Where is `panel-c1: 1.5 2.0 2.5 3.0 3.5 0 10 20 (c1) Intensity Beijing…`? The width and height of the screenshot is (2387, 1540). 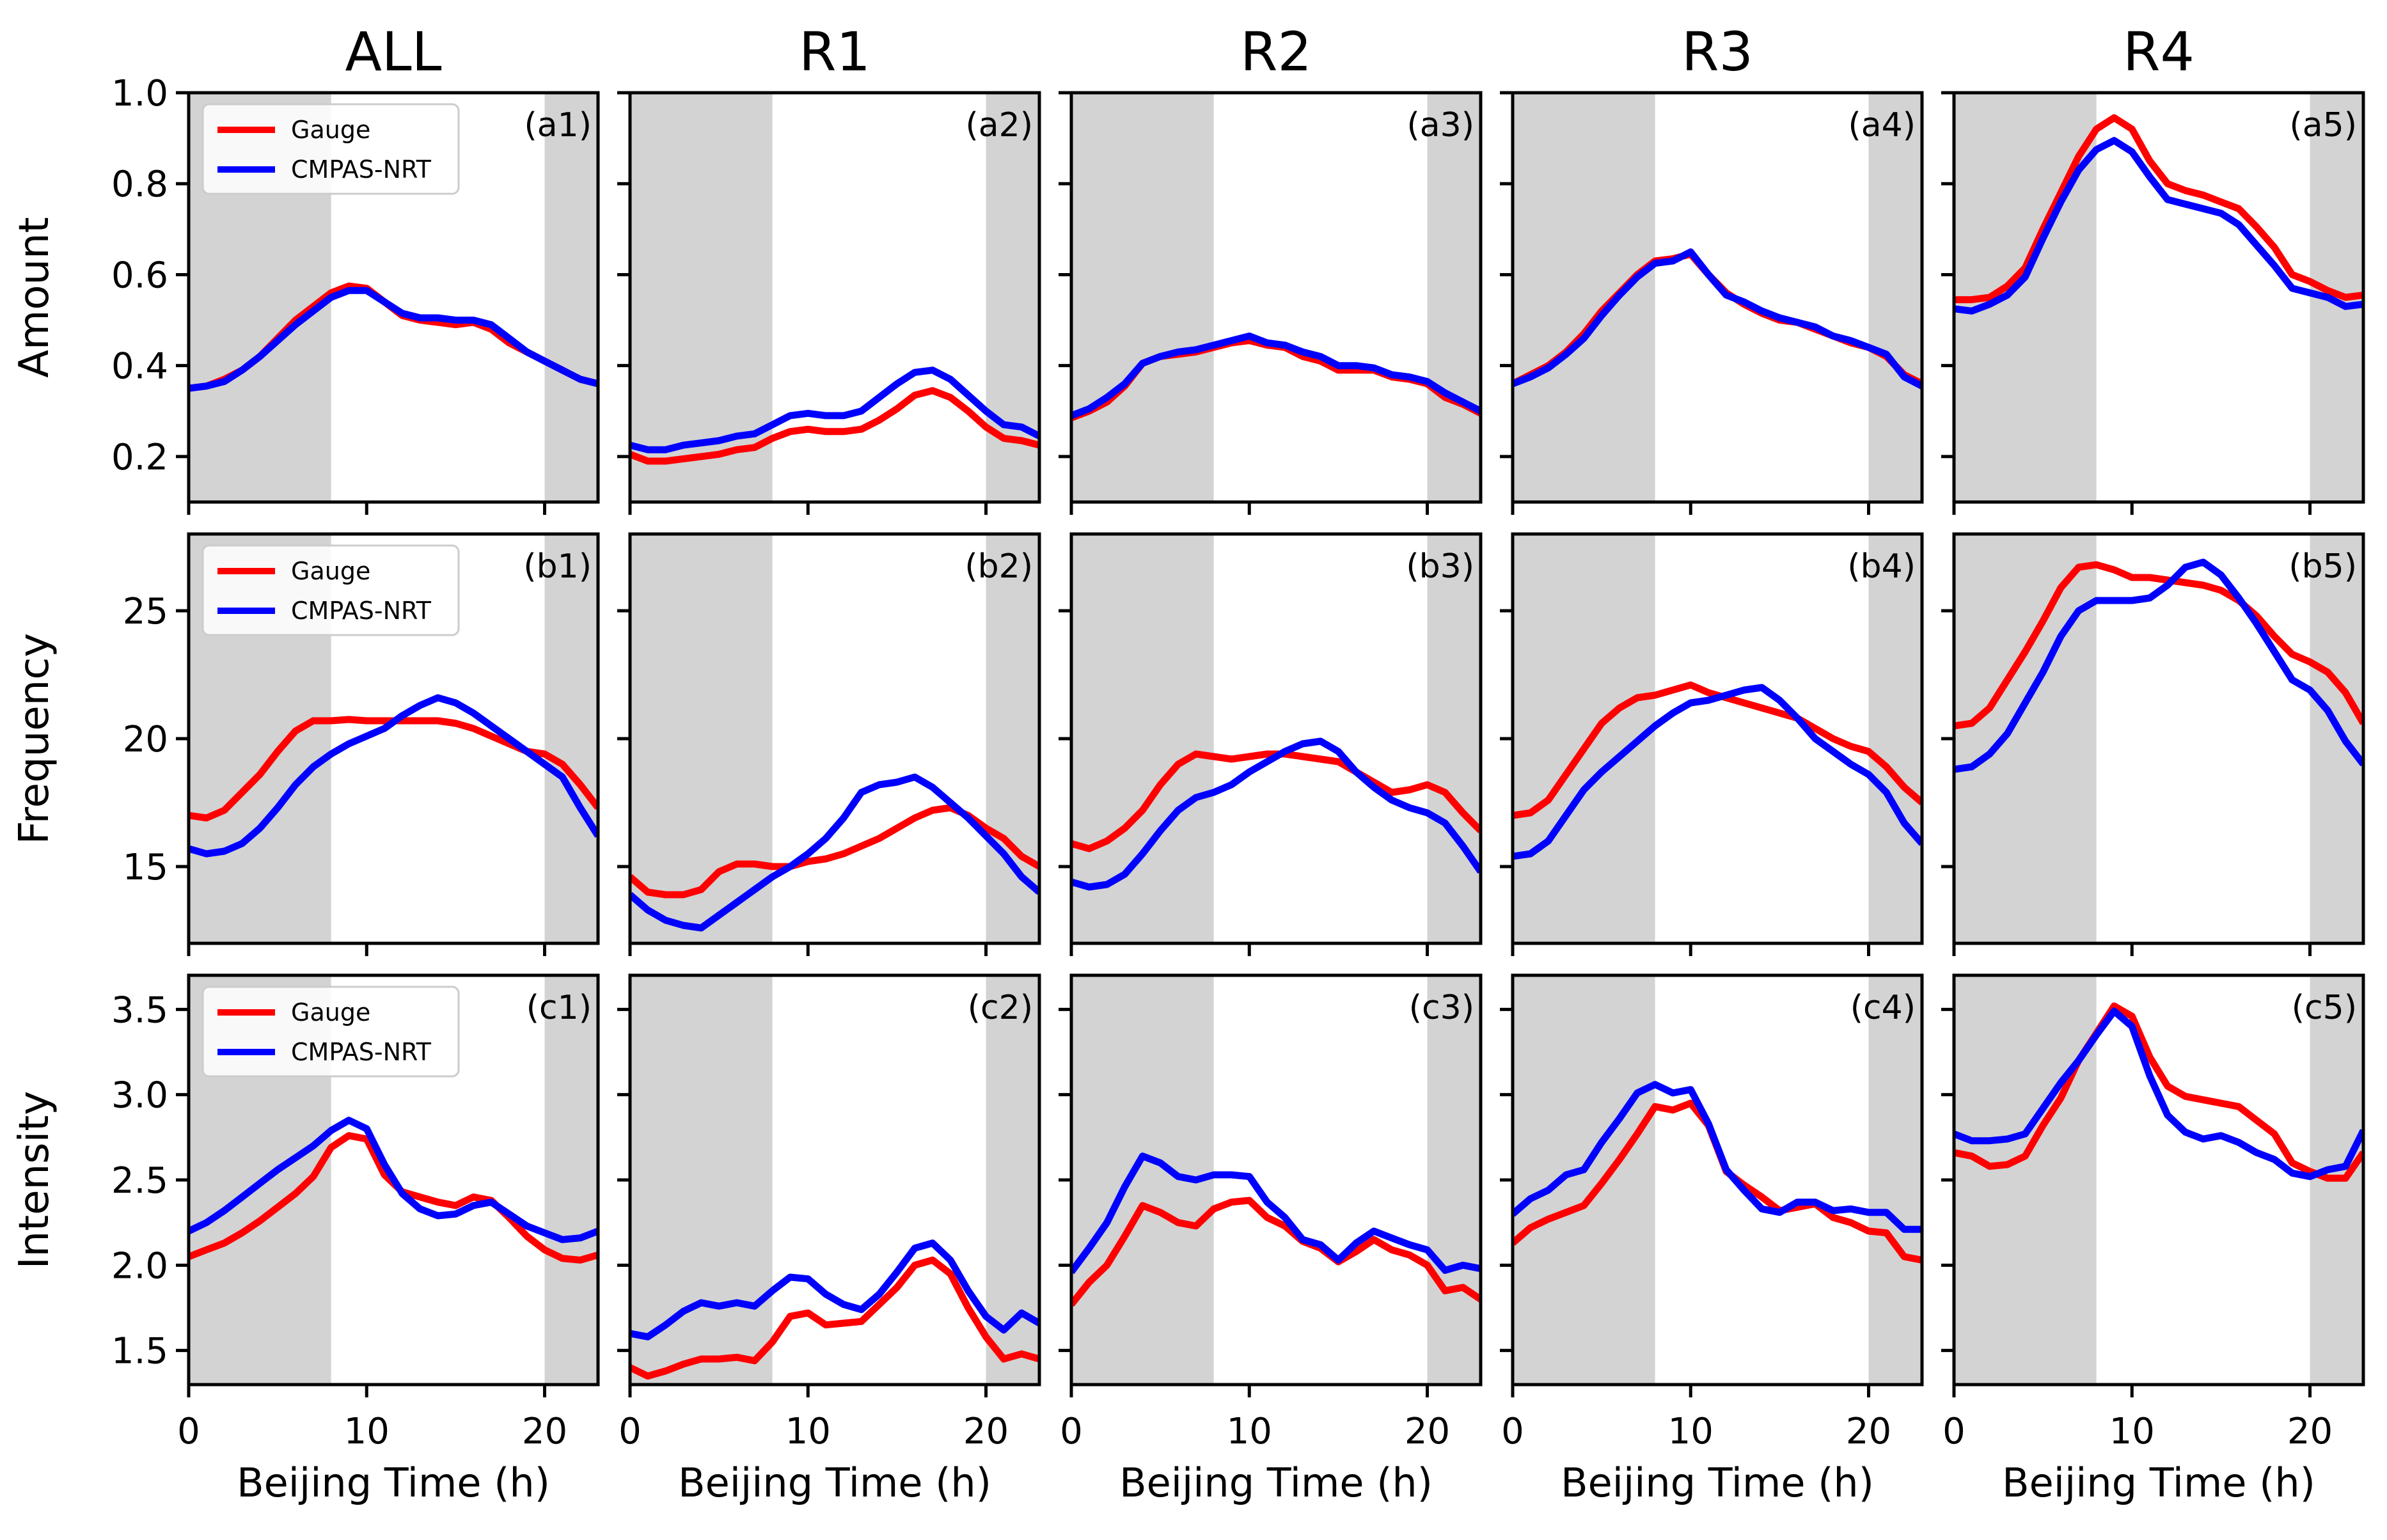
panel-c1: 1.5 2.0 2.5 3.0 3.5 0 10 20 (c1) Intensity Beijing… is located at coordinates (305, 1240).